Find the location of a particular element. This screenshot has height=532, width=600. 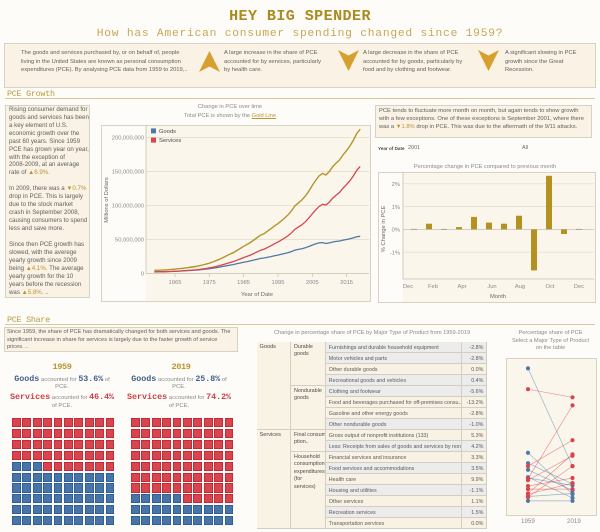

svg-text: 0% is located at coordinates (396, 231).